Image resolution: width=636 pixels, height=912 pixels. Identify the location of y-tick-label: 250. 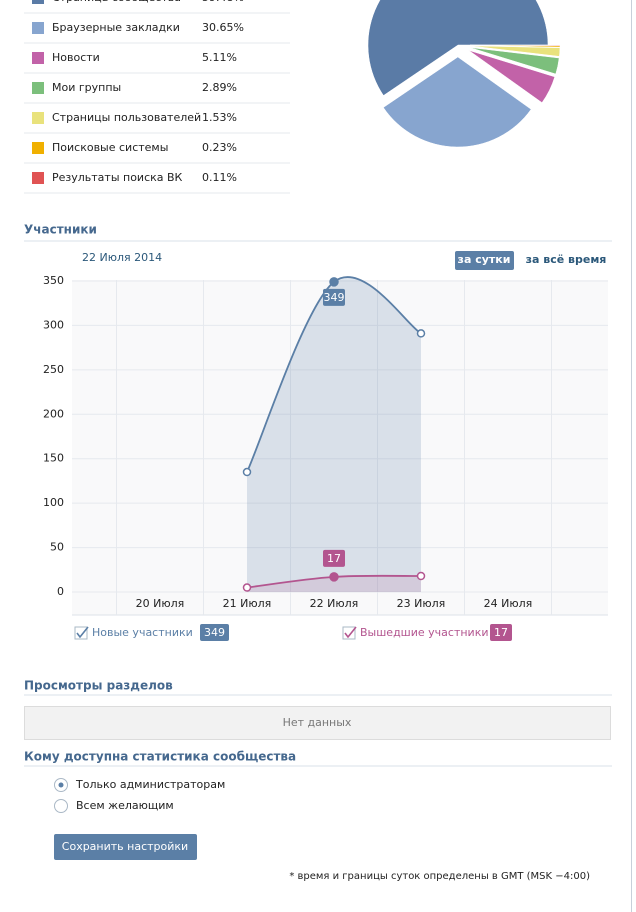
(53, 369).